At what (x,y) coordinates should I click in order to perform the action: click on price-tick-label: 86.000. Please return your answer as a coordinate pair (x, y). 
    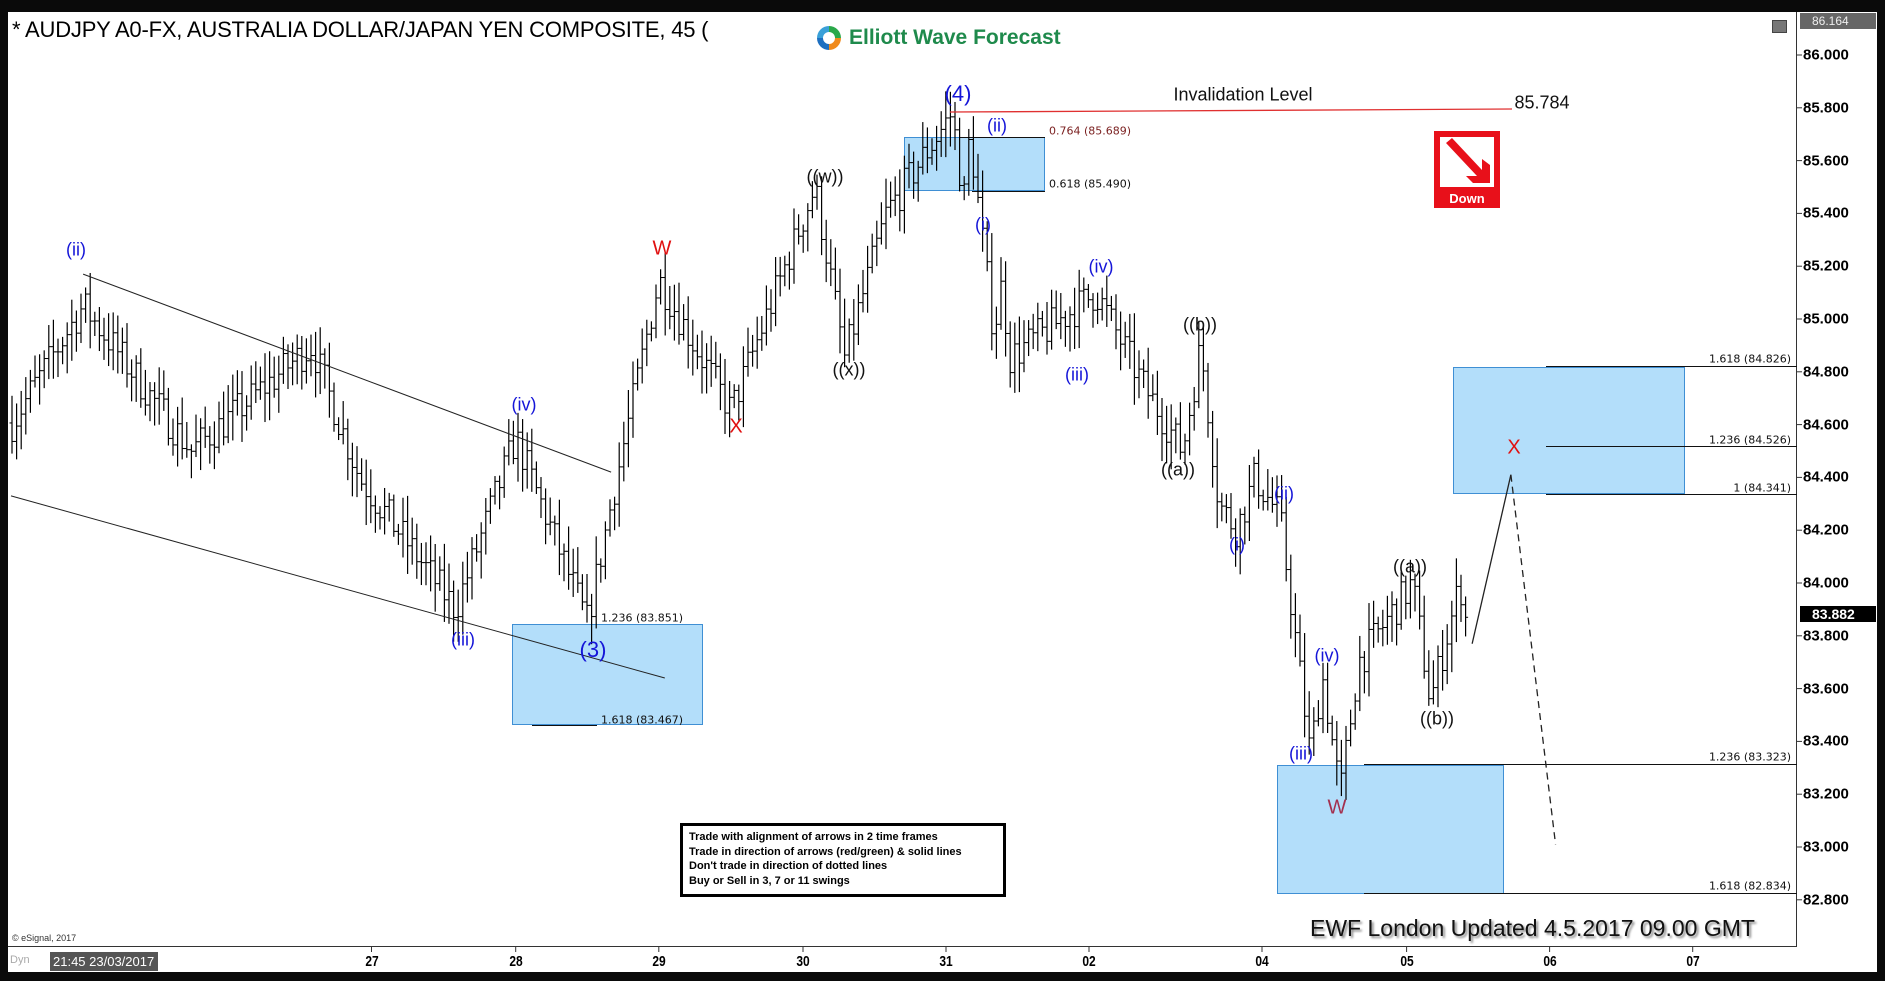
    Looking at the image, I should click on (1826, 55).